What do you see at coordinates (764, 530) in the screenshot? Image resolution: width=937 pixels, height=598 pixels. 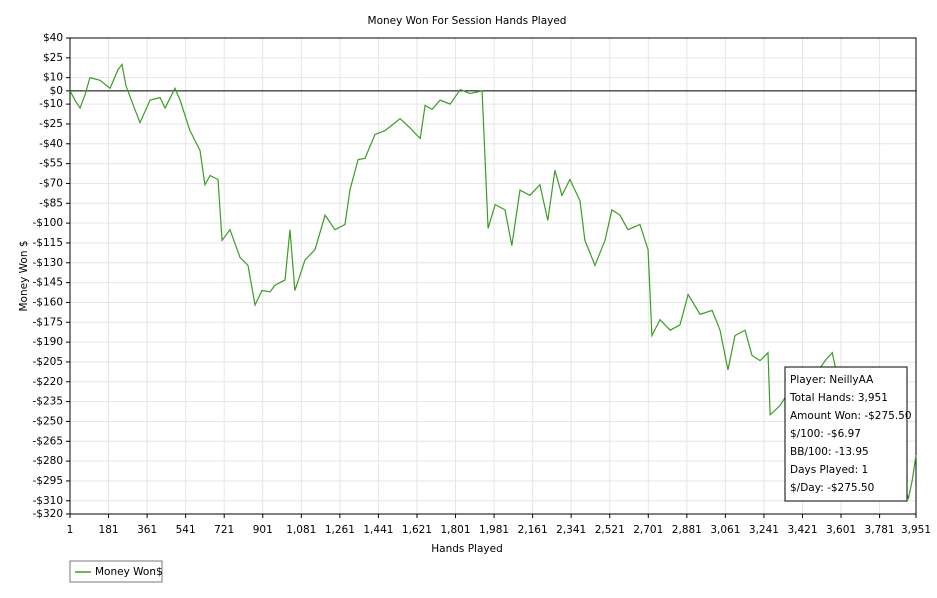 I see `x-tick-label: 3,241` at bounding box center [764, 530].